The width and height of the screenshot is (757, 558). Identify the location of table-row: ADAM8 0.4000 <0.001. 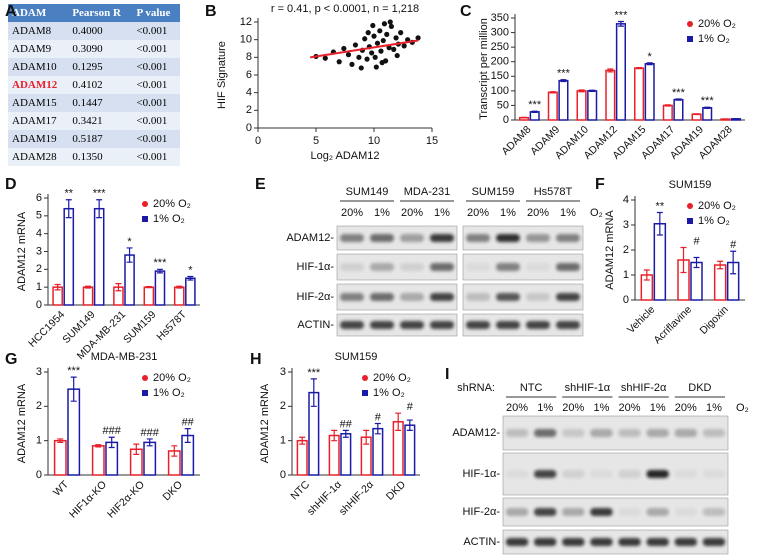
(94, 31).